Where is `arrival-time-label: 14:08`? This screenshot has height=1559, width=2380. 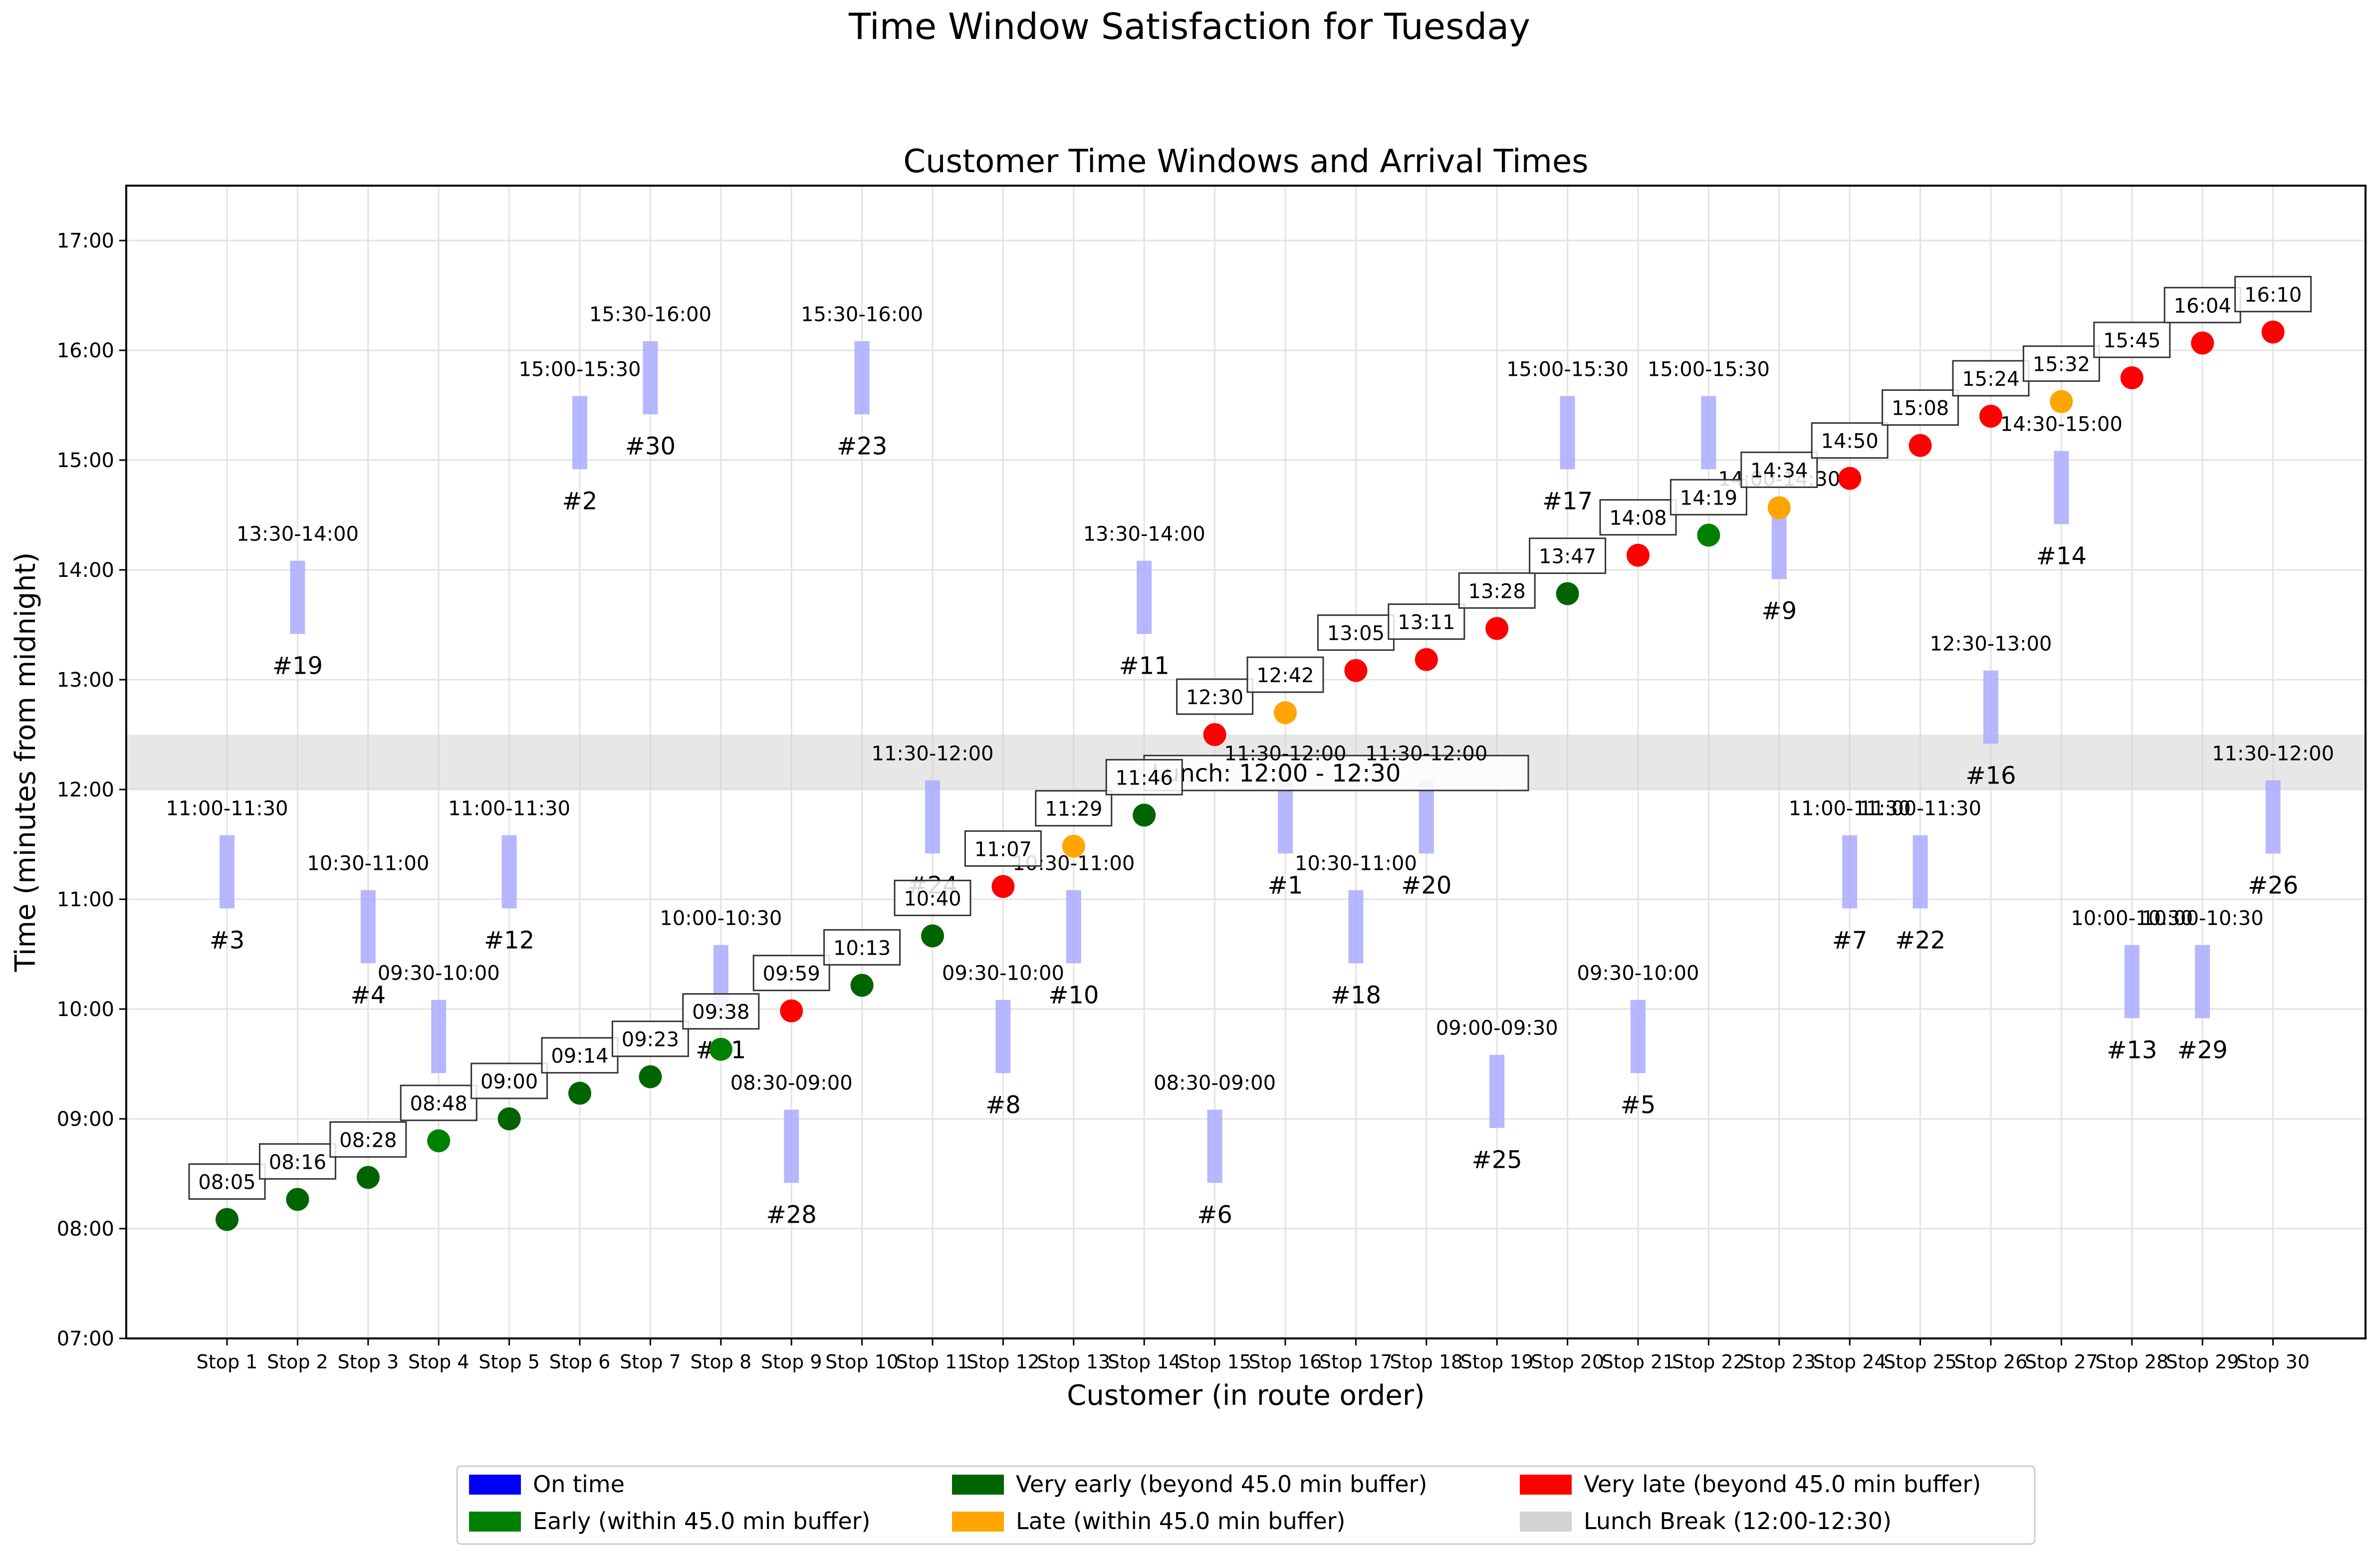
arrival-time-label: 14:08 is located at coordinates (1637, 518).